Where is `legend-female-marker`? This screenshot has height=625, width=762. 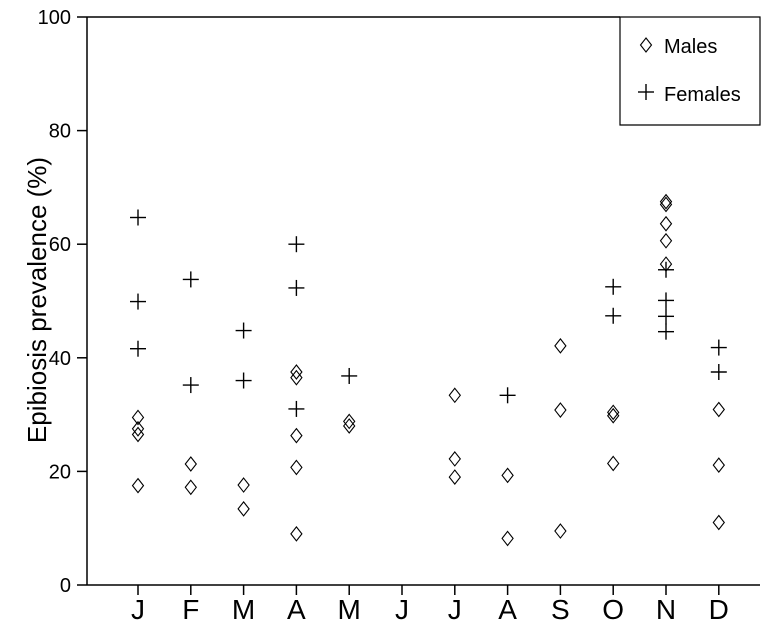
legend-female-marker is located at coordinates (646, 92).